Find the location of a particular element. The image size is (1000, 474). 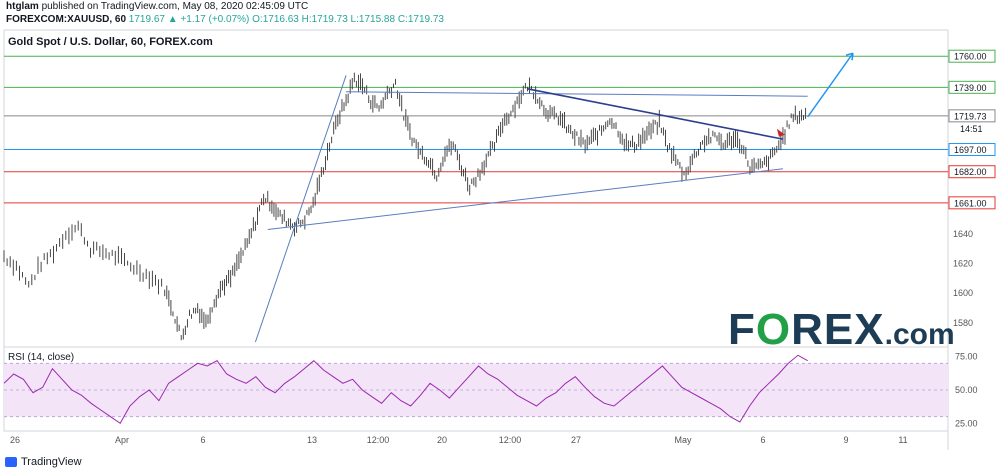

rsi-band is located at coordinates (476, 390).